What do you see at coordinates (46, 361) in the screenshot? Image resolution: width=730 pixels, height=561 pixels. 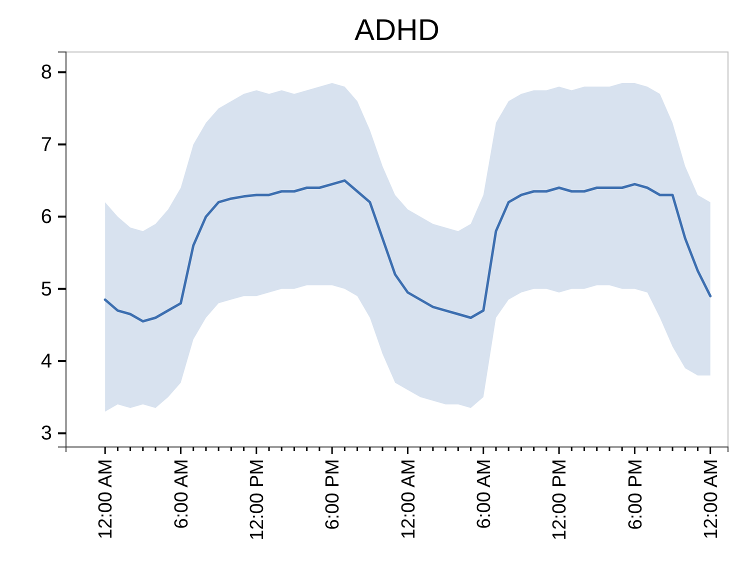 I see `y-tick-label: 4` at bounding box center [46, 361].